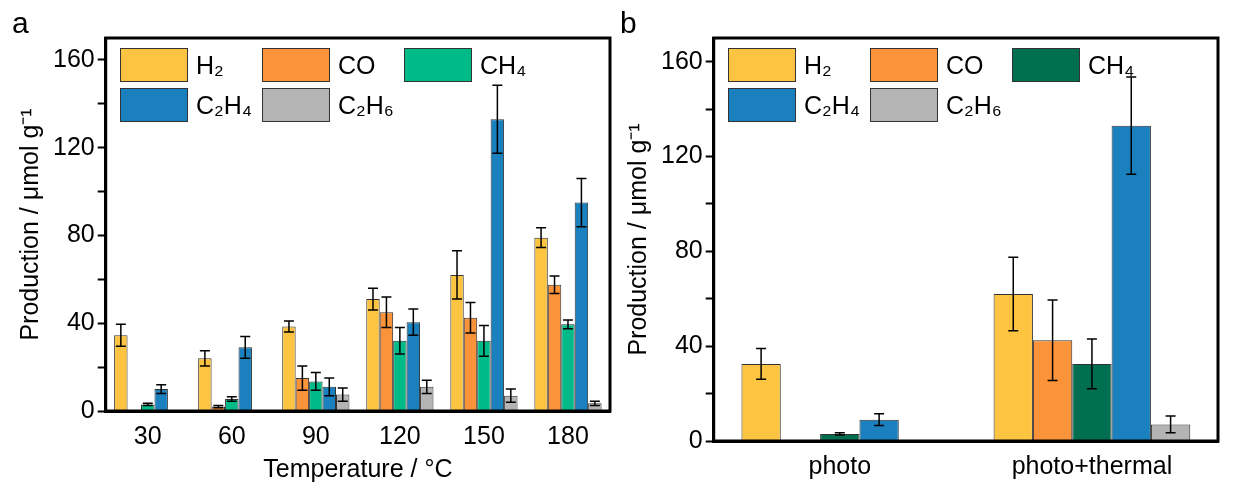 The width and height of the screenshot is (1233, 493). What do you see at coordinates (628, 23) in the screenshot?
I see `chart-title: b` at bounding box center [628, 23].